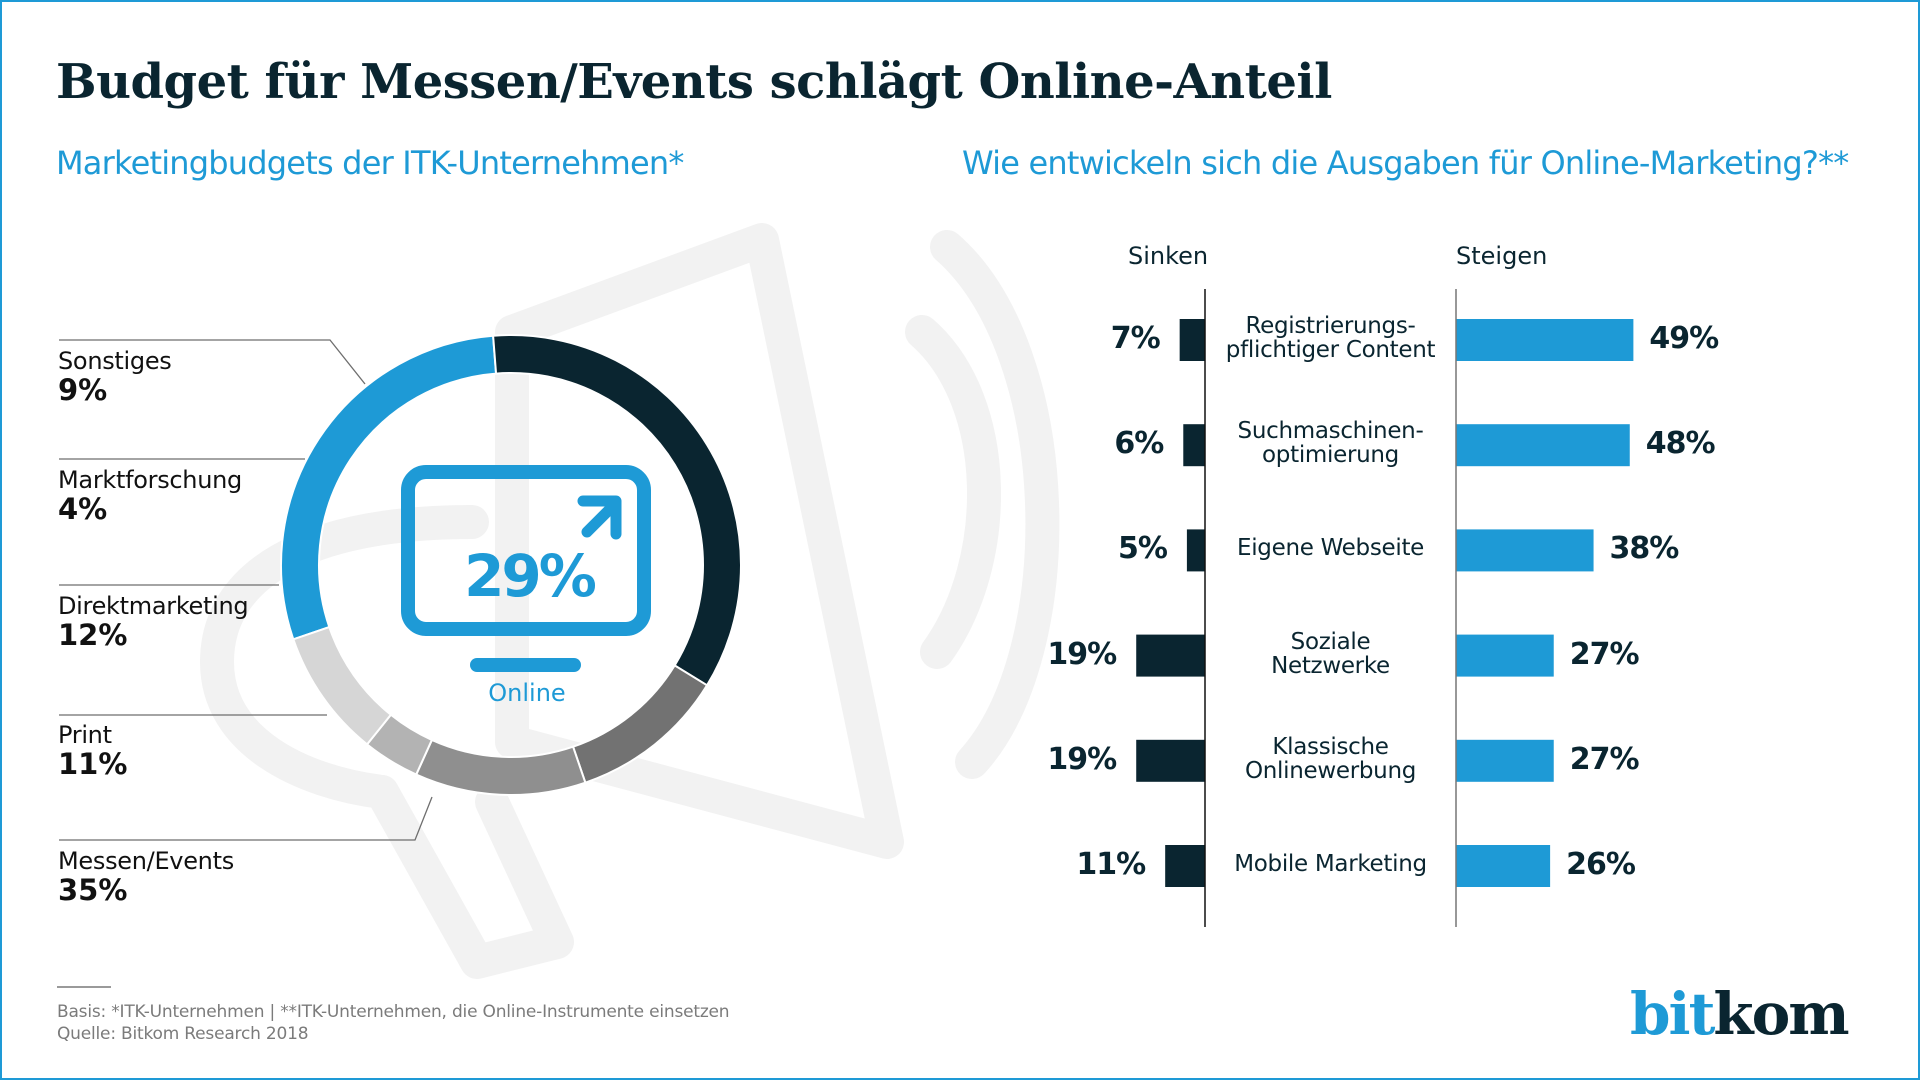 The width and height of the screenshot is (1920, 1080). Describe the element at coordinates (153, 606) in the screenshot. I see `legend-label: Direktmarketing` at that location.